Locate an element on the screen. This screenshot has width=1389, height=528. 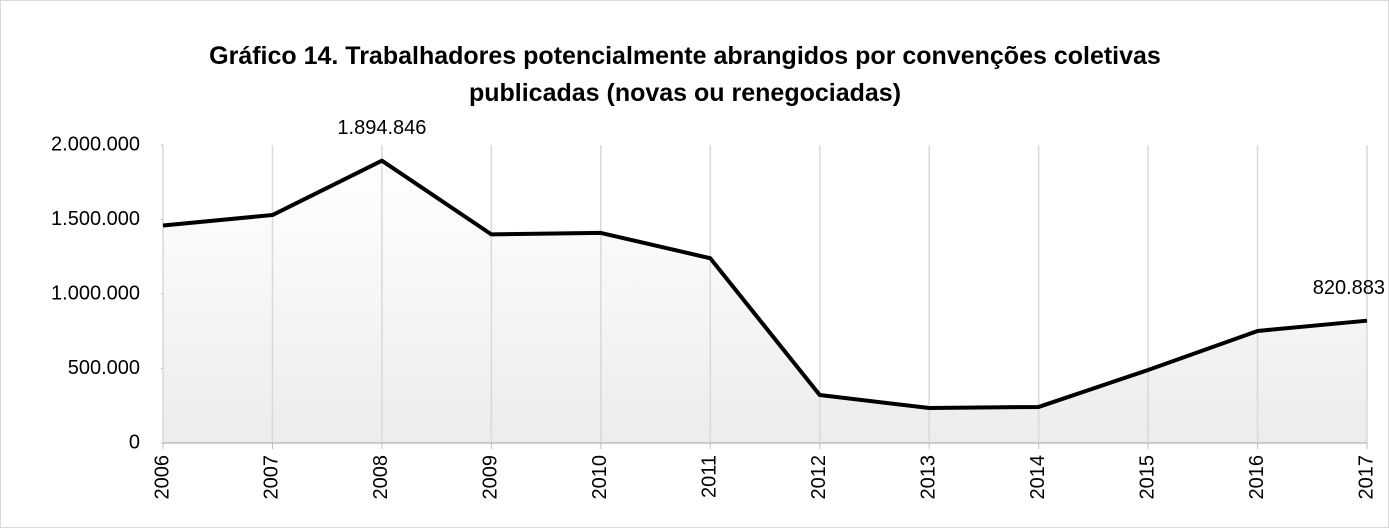
x-tick-label: 2013 is located at coordinates (928, 477).